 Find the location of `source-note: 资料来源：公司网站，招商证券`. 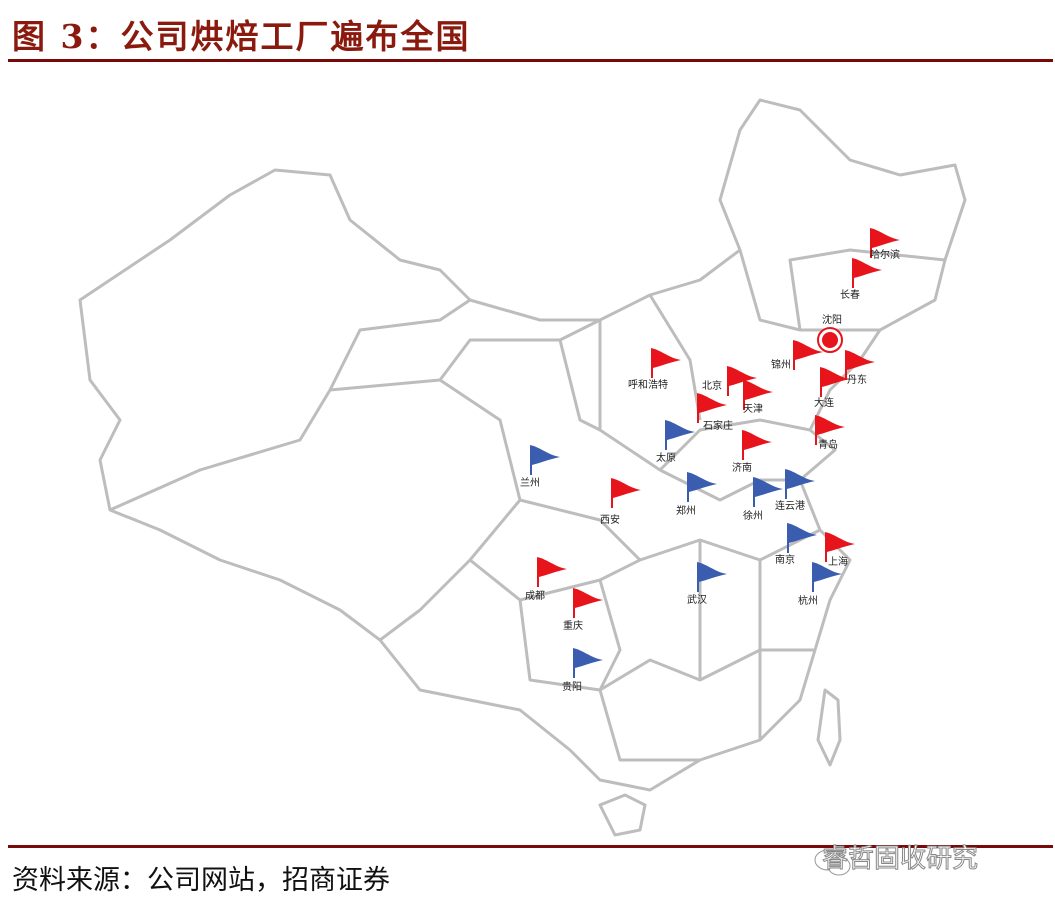

source-note: 资料来源：公司网站，招商证券 is located at coordinates (201, 880).